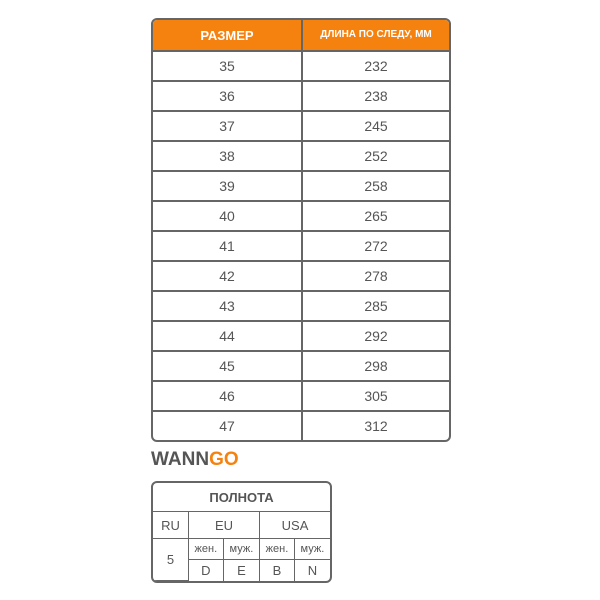  Describe the element at coordinates (375, 155) in the screenshot. I see `length-cell: 252` at that location.